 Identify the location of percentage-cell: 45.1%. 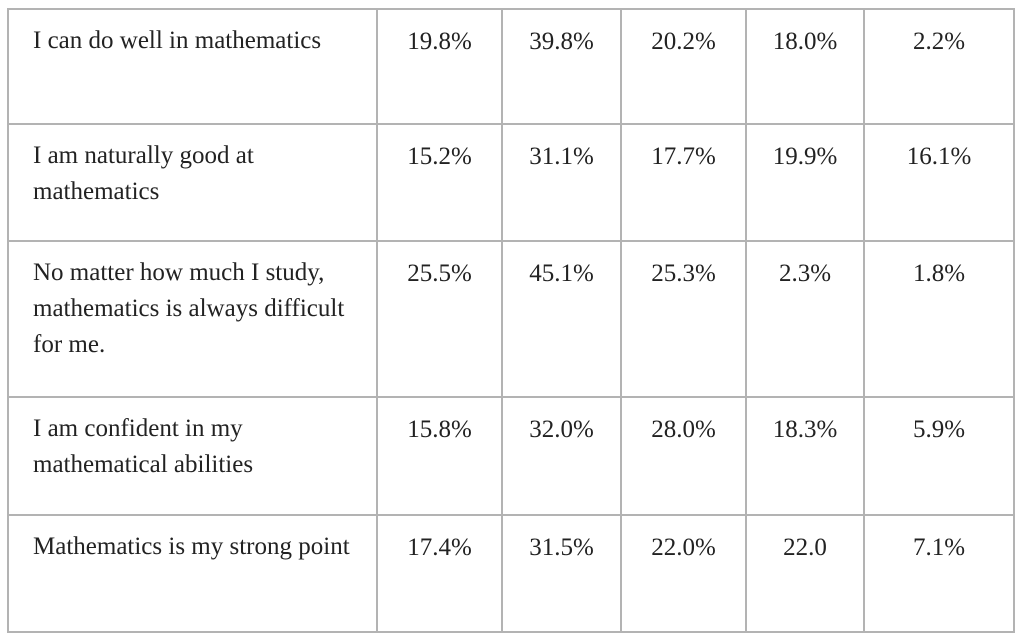
(561, 319).